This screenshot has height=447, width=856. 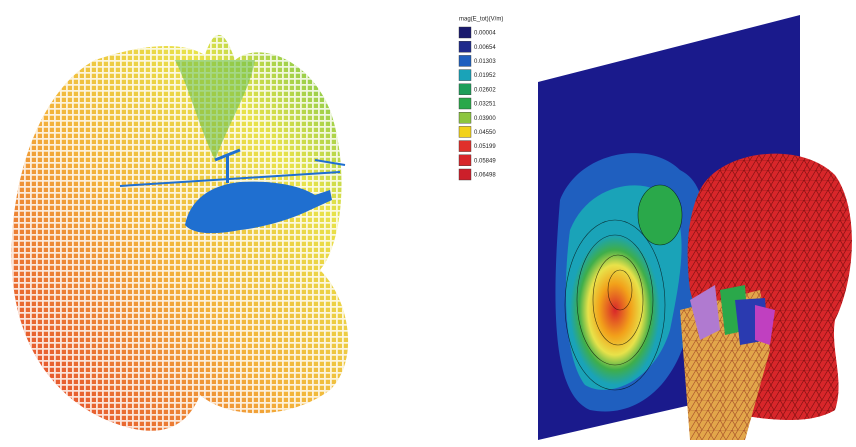 What do you see at coordinates (485, 161) in the screenshot?
I see `legend-label: 0.05849` at bounding box center [485, 161].